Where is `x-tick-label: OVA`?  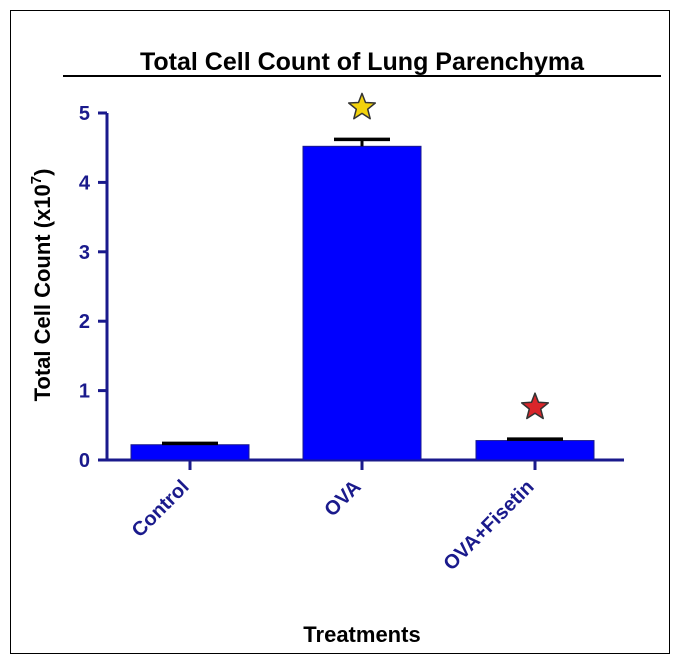 x-tick-label: OVA is located at coordinates (342, 498).